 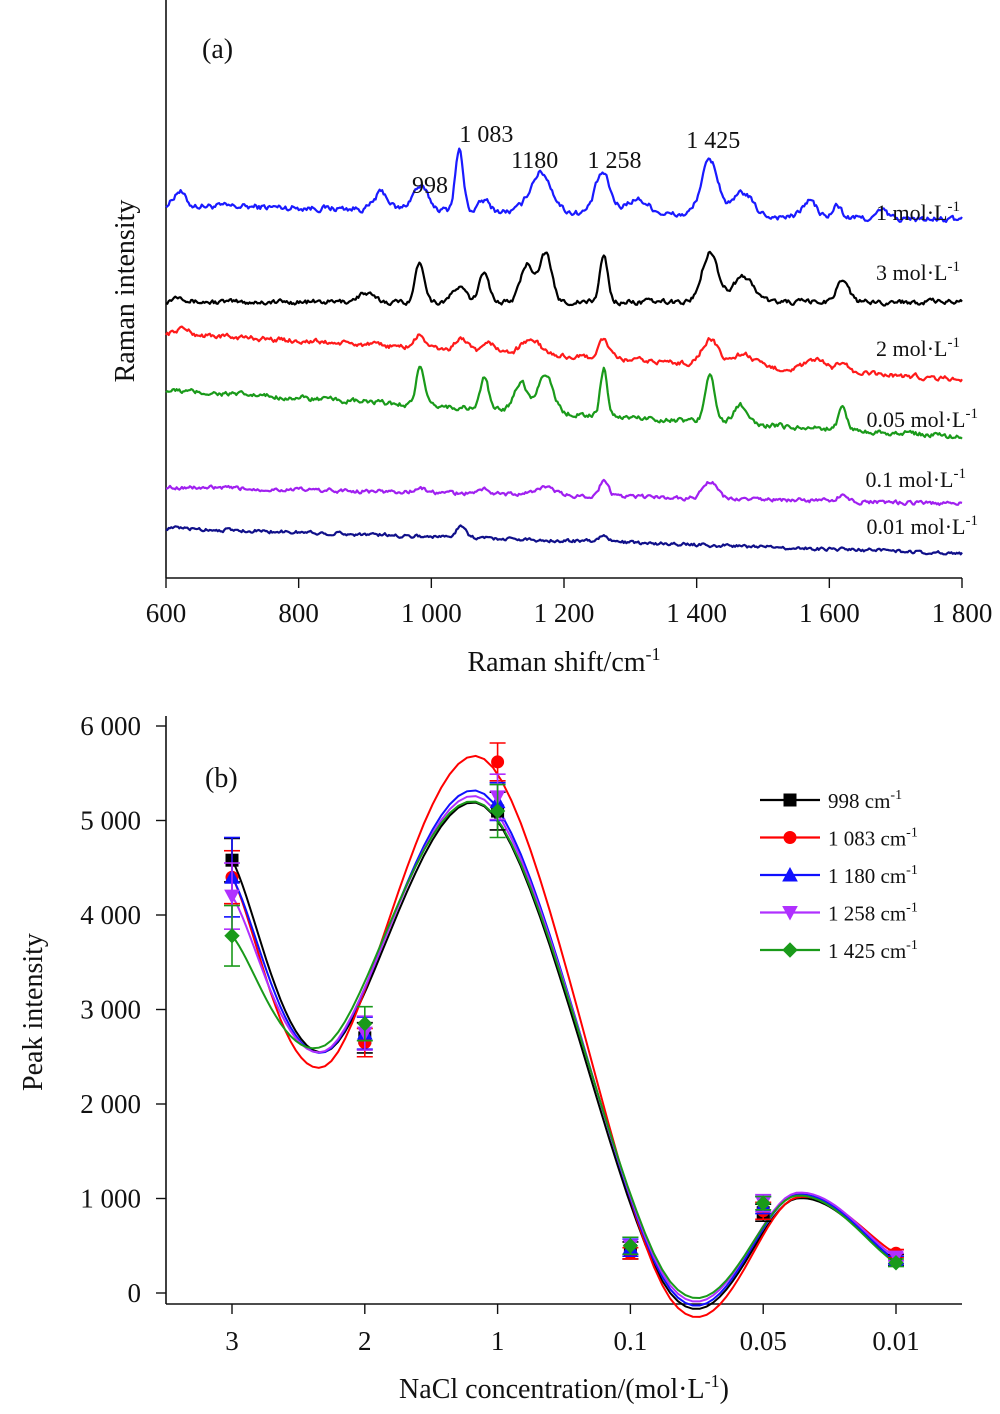 What do you see at coordinates (110, 1010) in the screenshot?
I see `panel-b-y-tick-label: 3 000` at bounding box center [110, 1010].